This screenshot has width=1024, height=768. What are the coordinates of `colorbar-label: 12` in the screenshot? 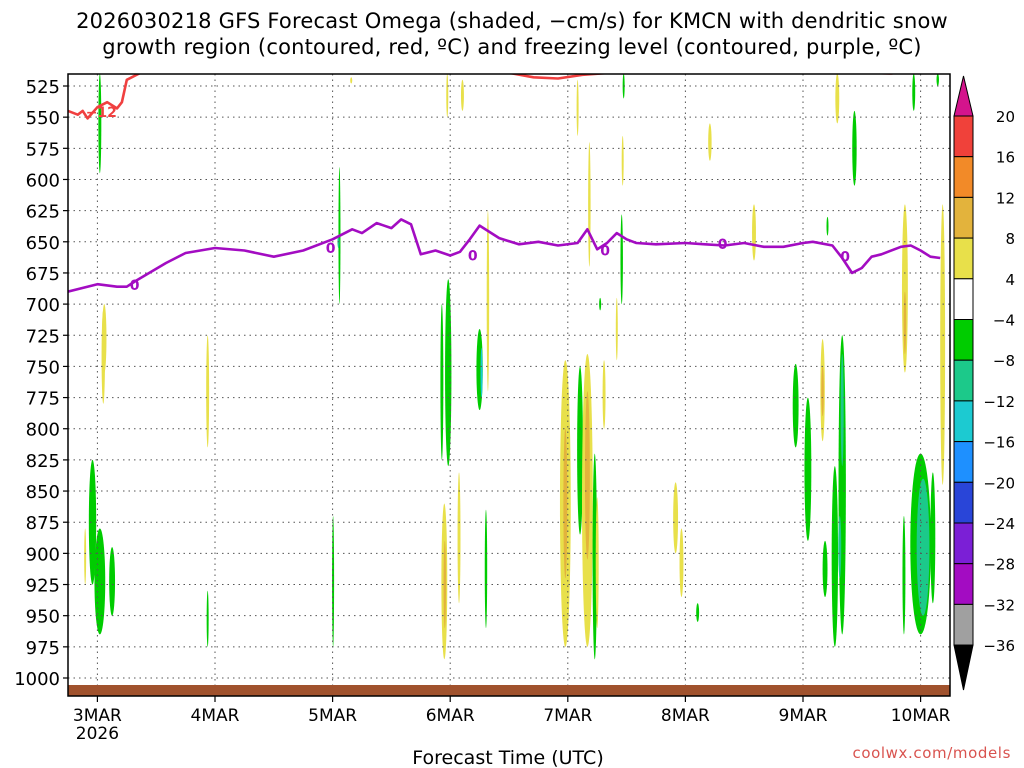 It's located at (1005, 198).